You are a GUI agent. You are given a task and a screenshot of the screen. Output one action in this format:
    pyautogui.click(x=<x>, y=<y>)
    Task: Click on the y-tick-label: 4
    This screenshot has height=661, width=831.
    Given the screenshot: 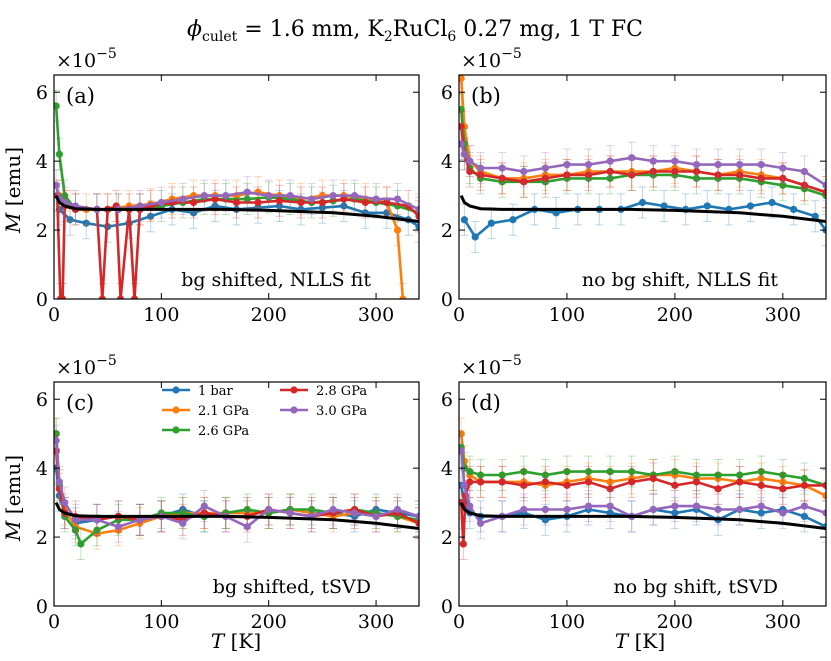 What is the action you would take?
    pyautogui.click(x=447, y=469)
    